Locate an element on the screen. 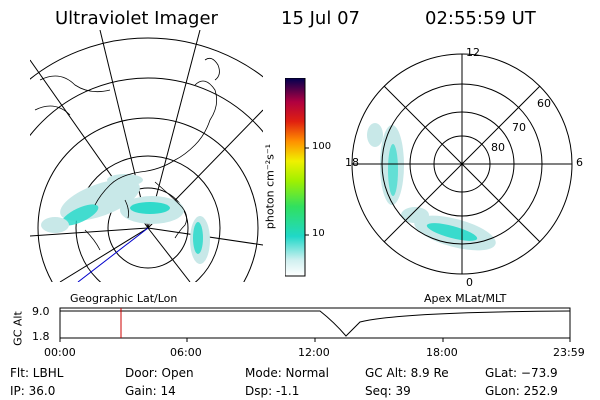 The height and width of the screenshot is (400, 600). left-map-caption: Geographic Lat/Lon is located at coordinates (124, 298).